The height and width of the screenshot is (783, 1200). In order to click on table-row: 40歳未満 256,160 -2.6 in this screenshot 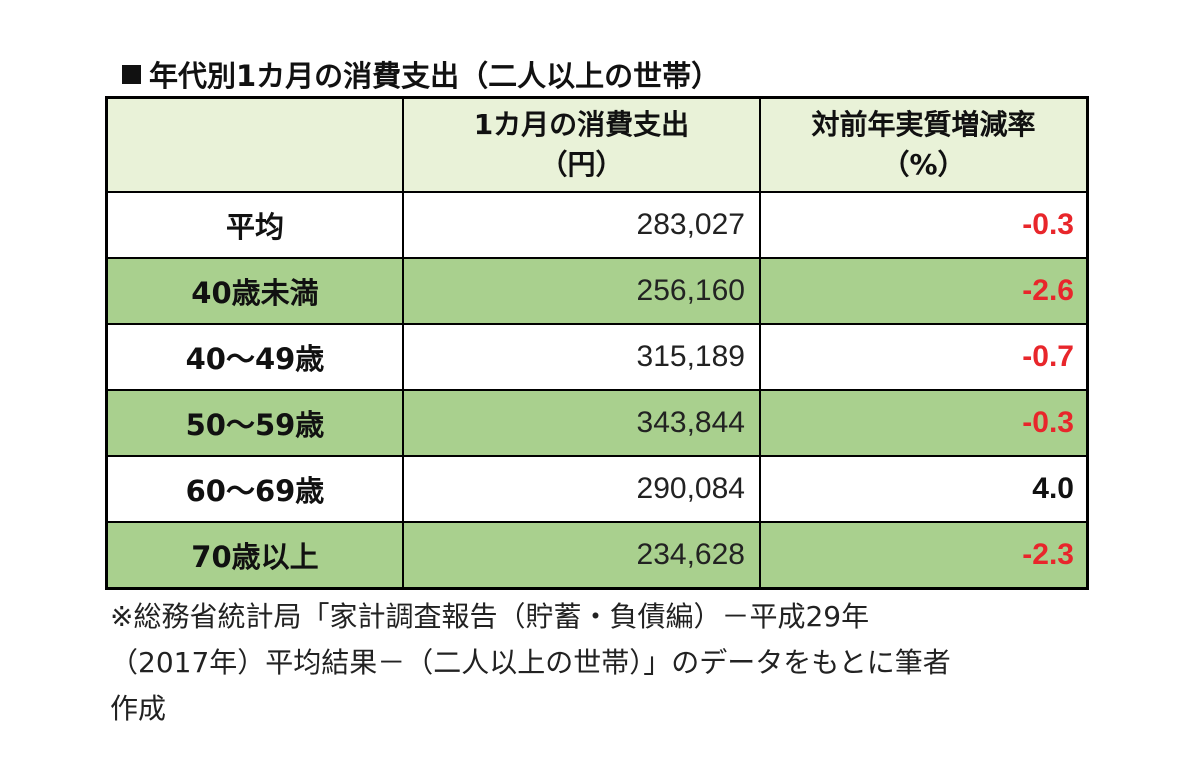, I will do `click(597, 291)`.